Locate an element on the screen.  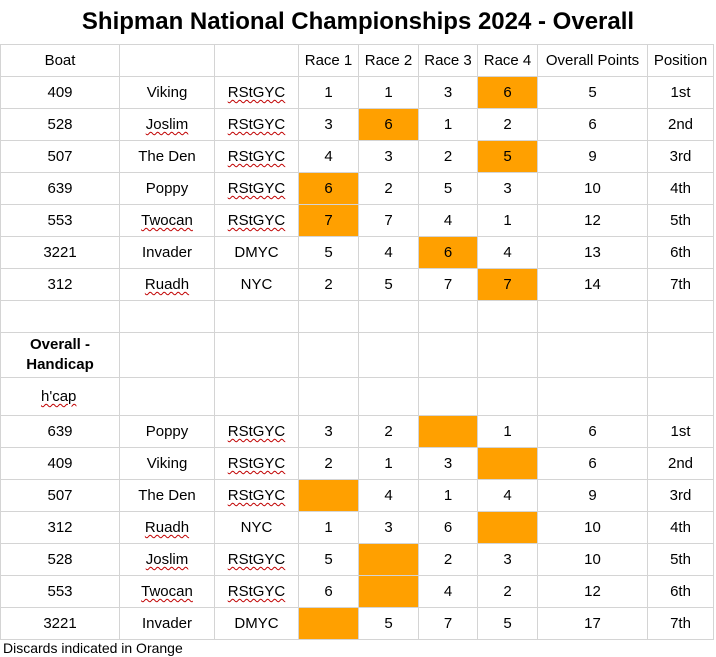
cell-name: Poppy is located at coordinates (167, 431).